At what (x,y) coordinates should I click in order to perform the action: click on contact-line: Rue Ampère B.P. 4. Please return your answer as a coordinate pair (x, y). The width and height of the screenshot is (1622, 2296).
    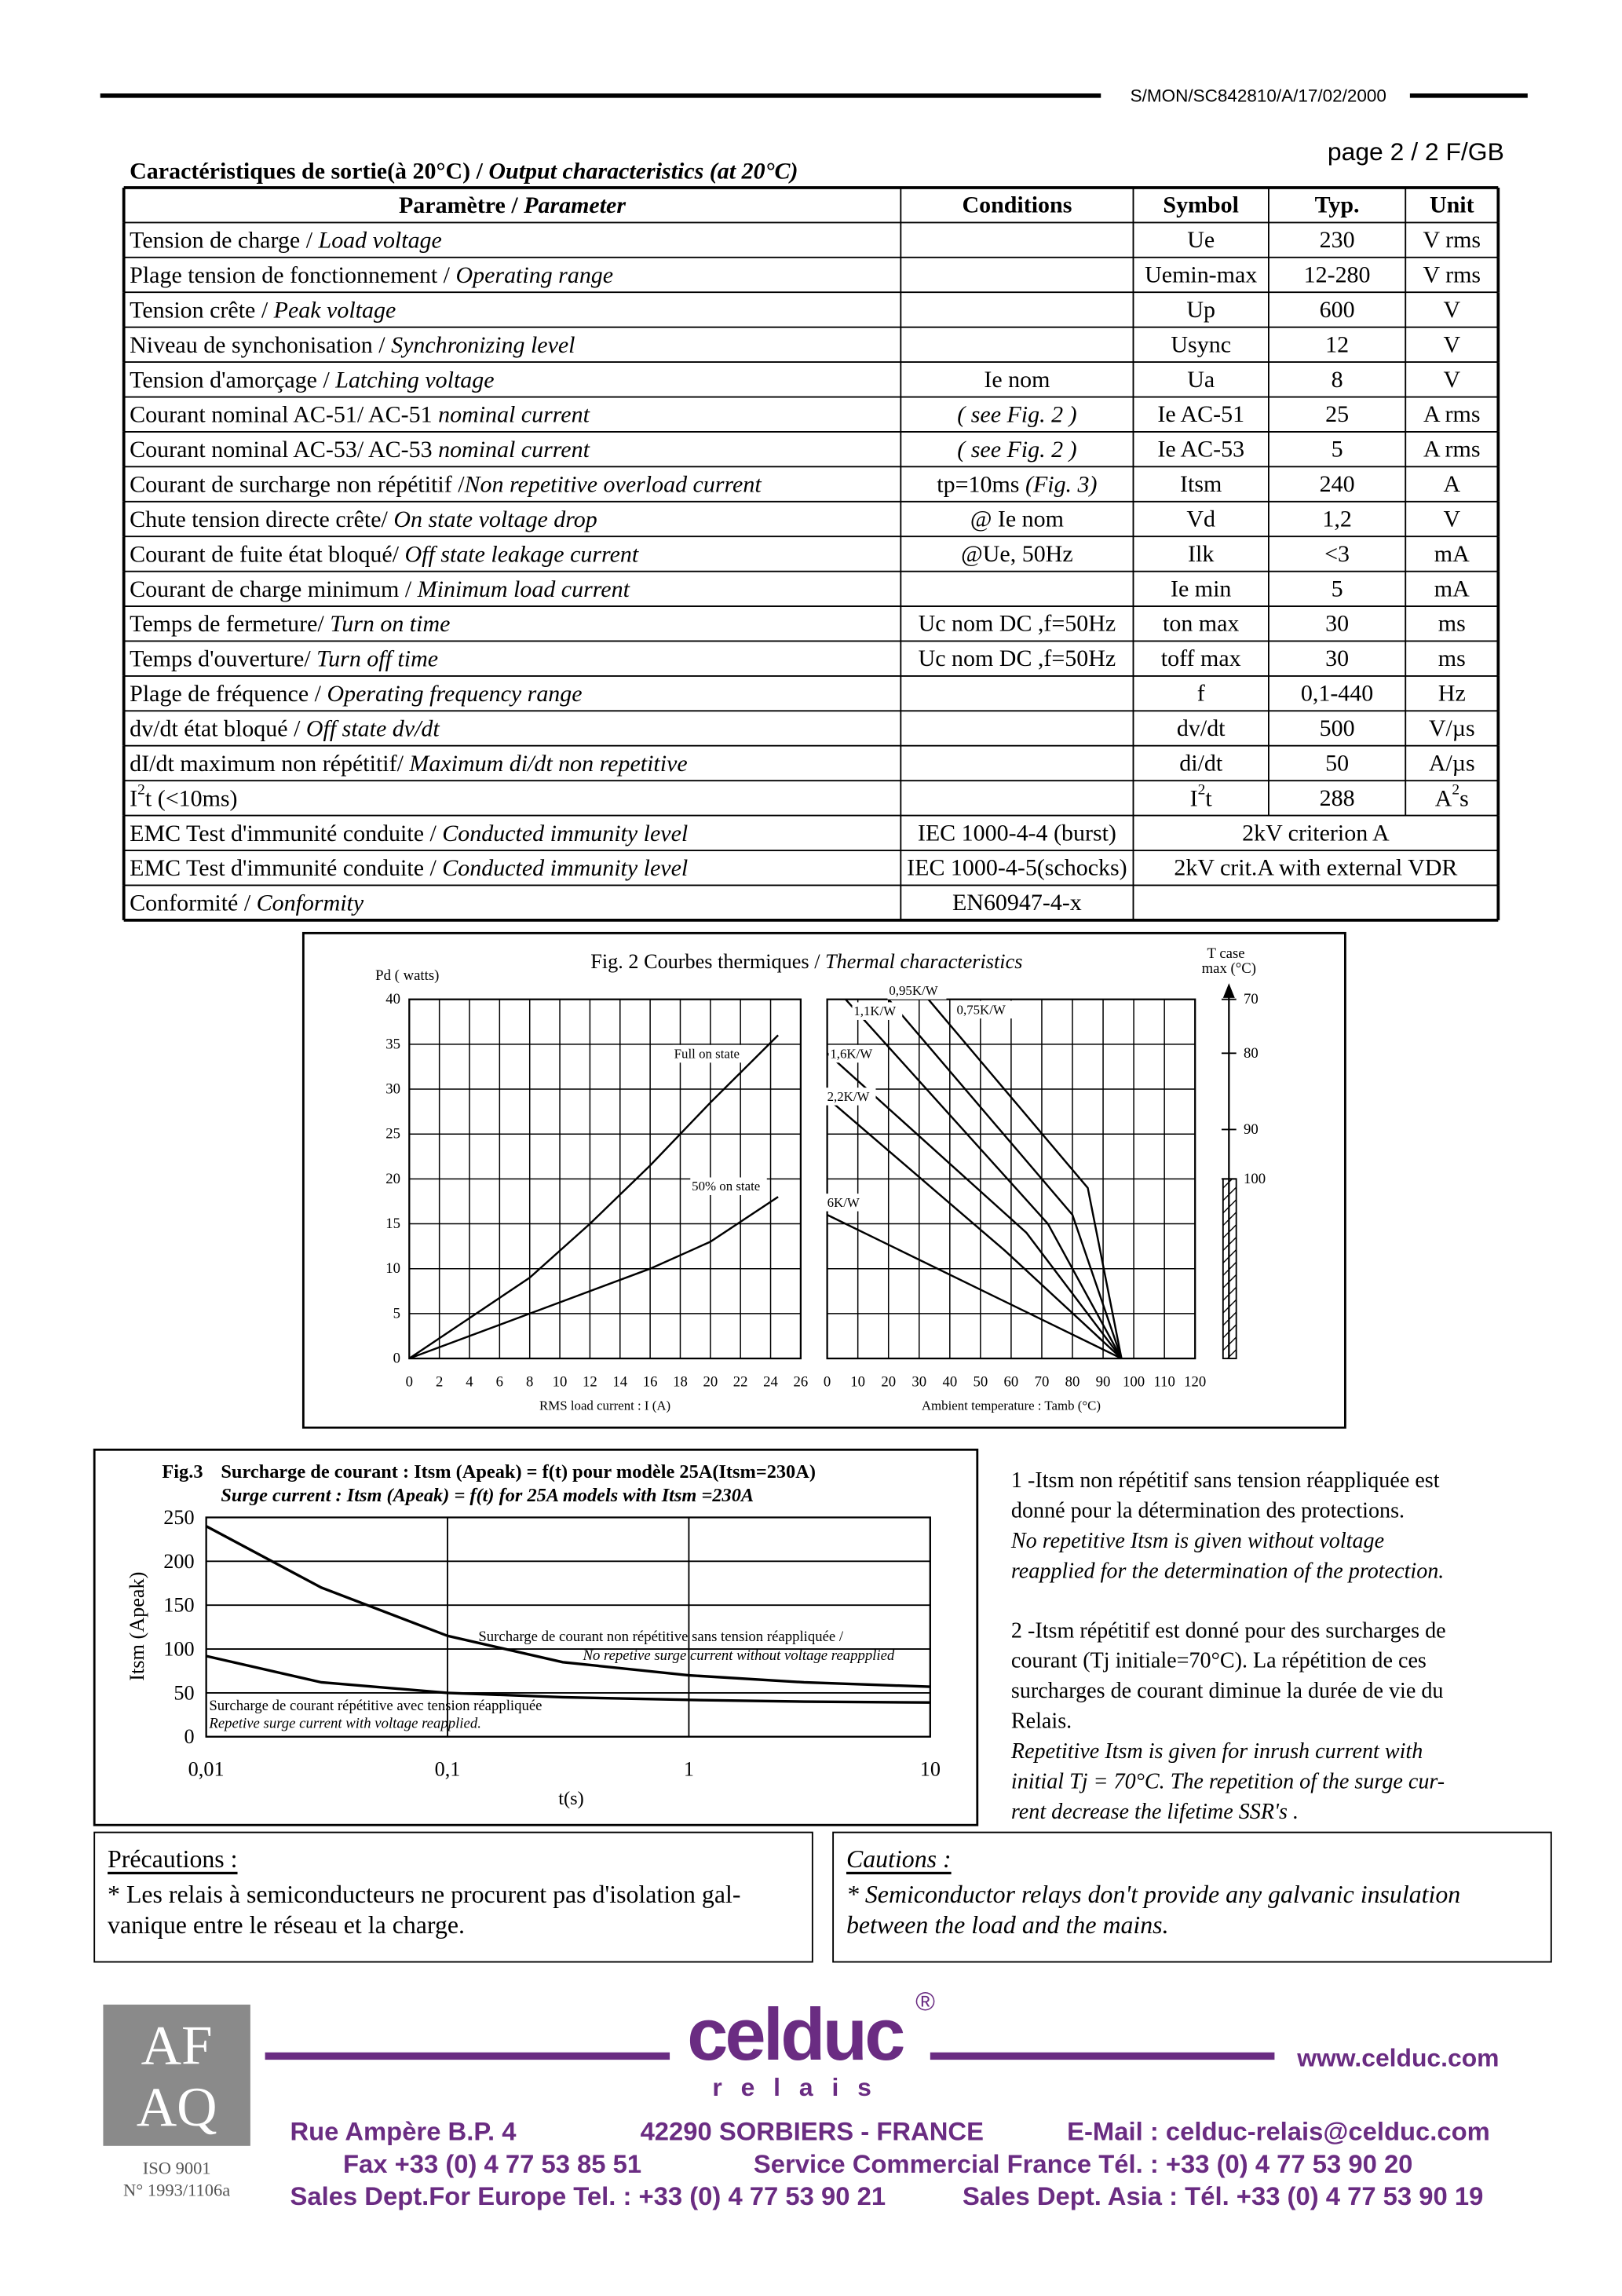
    Looking at the image, I should click on (403, 2131).